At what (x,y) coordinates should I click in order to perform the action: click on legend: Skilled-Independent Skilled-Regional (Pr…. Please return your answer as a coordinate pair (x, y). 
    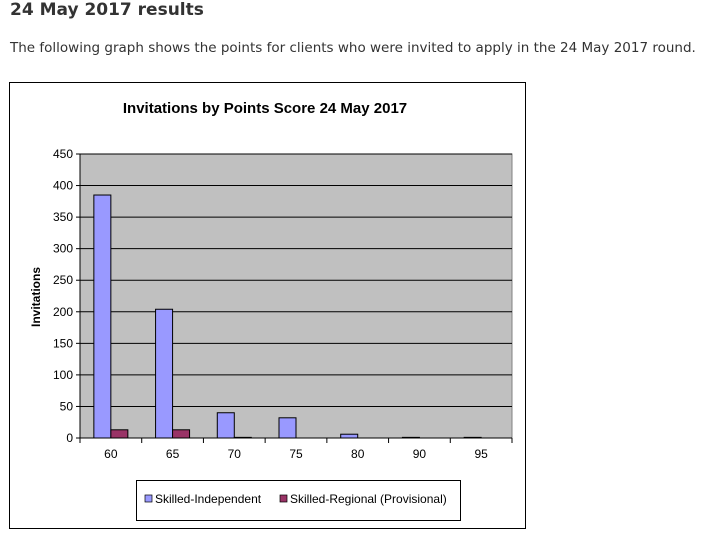
    Looking at the image, I should click on (298, 500).